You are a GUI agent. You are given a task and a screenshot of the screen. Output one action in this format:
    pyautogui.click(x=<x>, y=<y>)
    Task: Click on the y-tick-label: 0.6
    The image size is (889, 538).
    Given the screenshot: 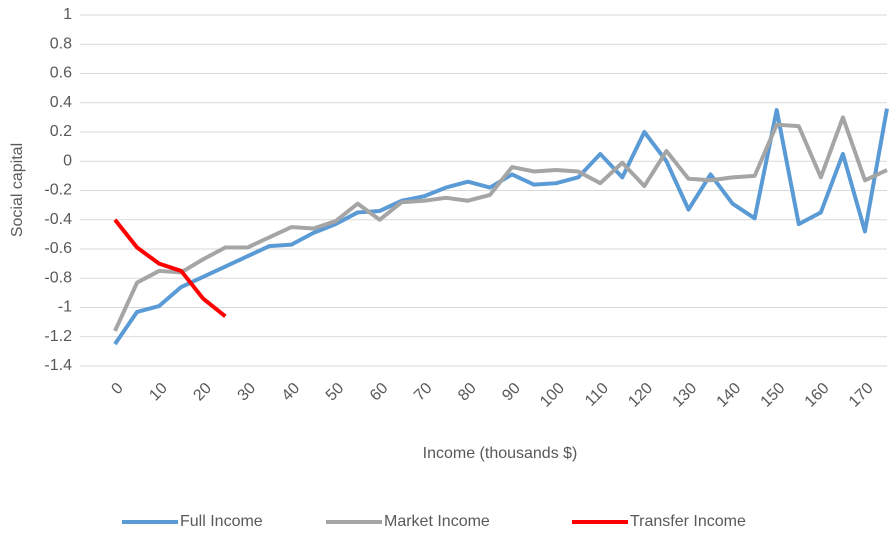 What is the action you would take?
    pyautogui.click(x=61, y=73)
    